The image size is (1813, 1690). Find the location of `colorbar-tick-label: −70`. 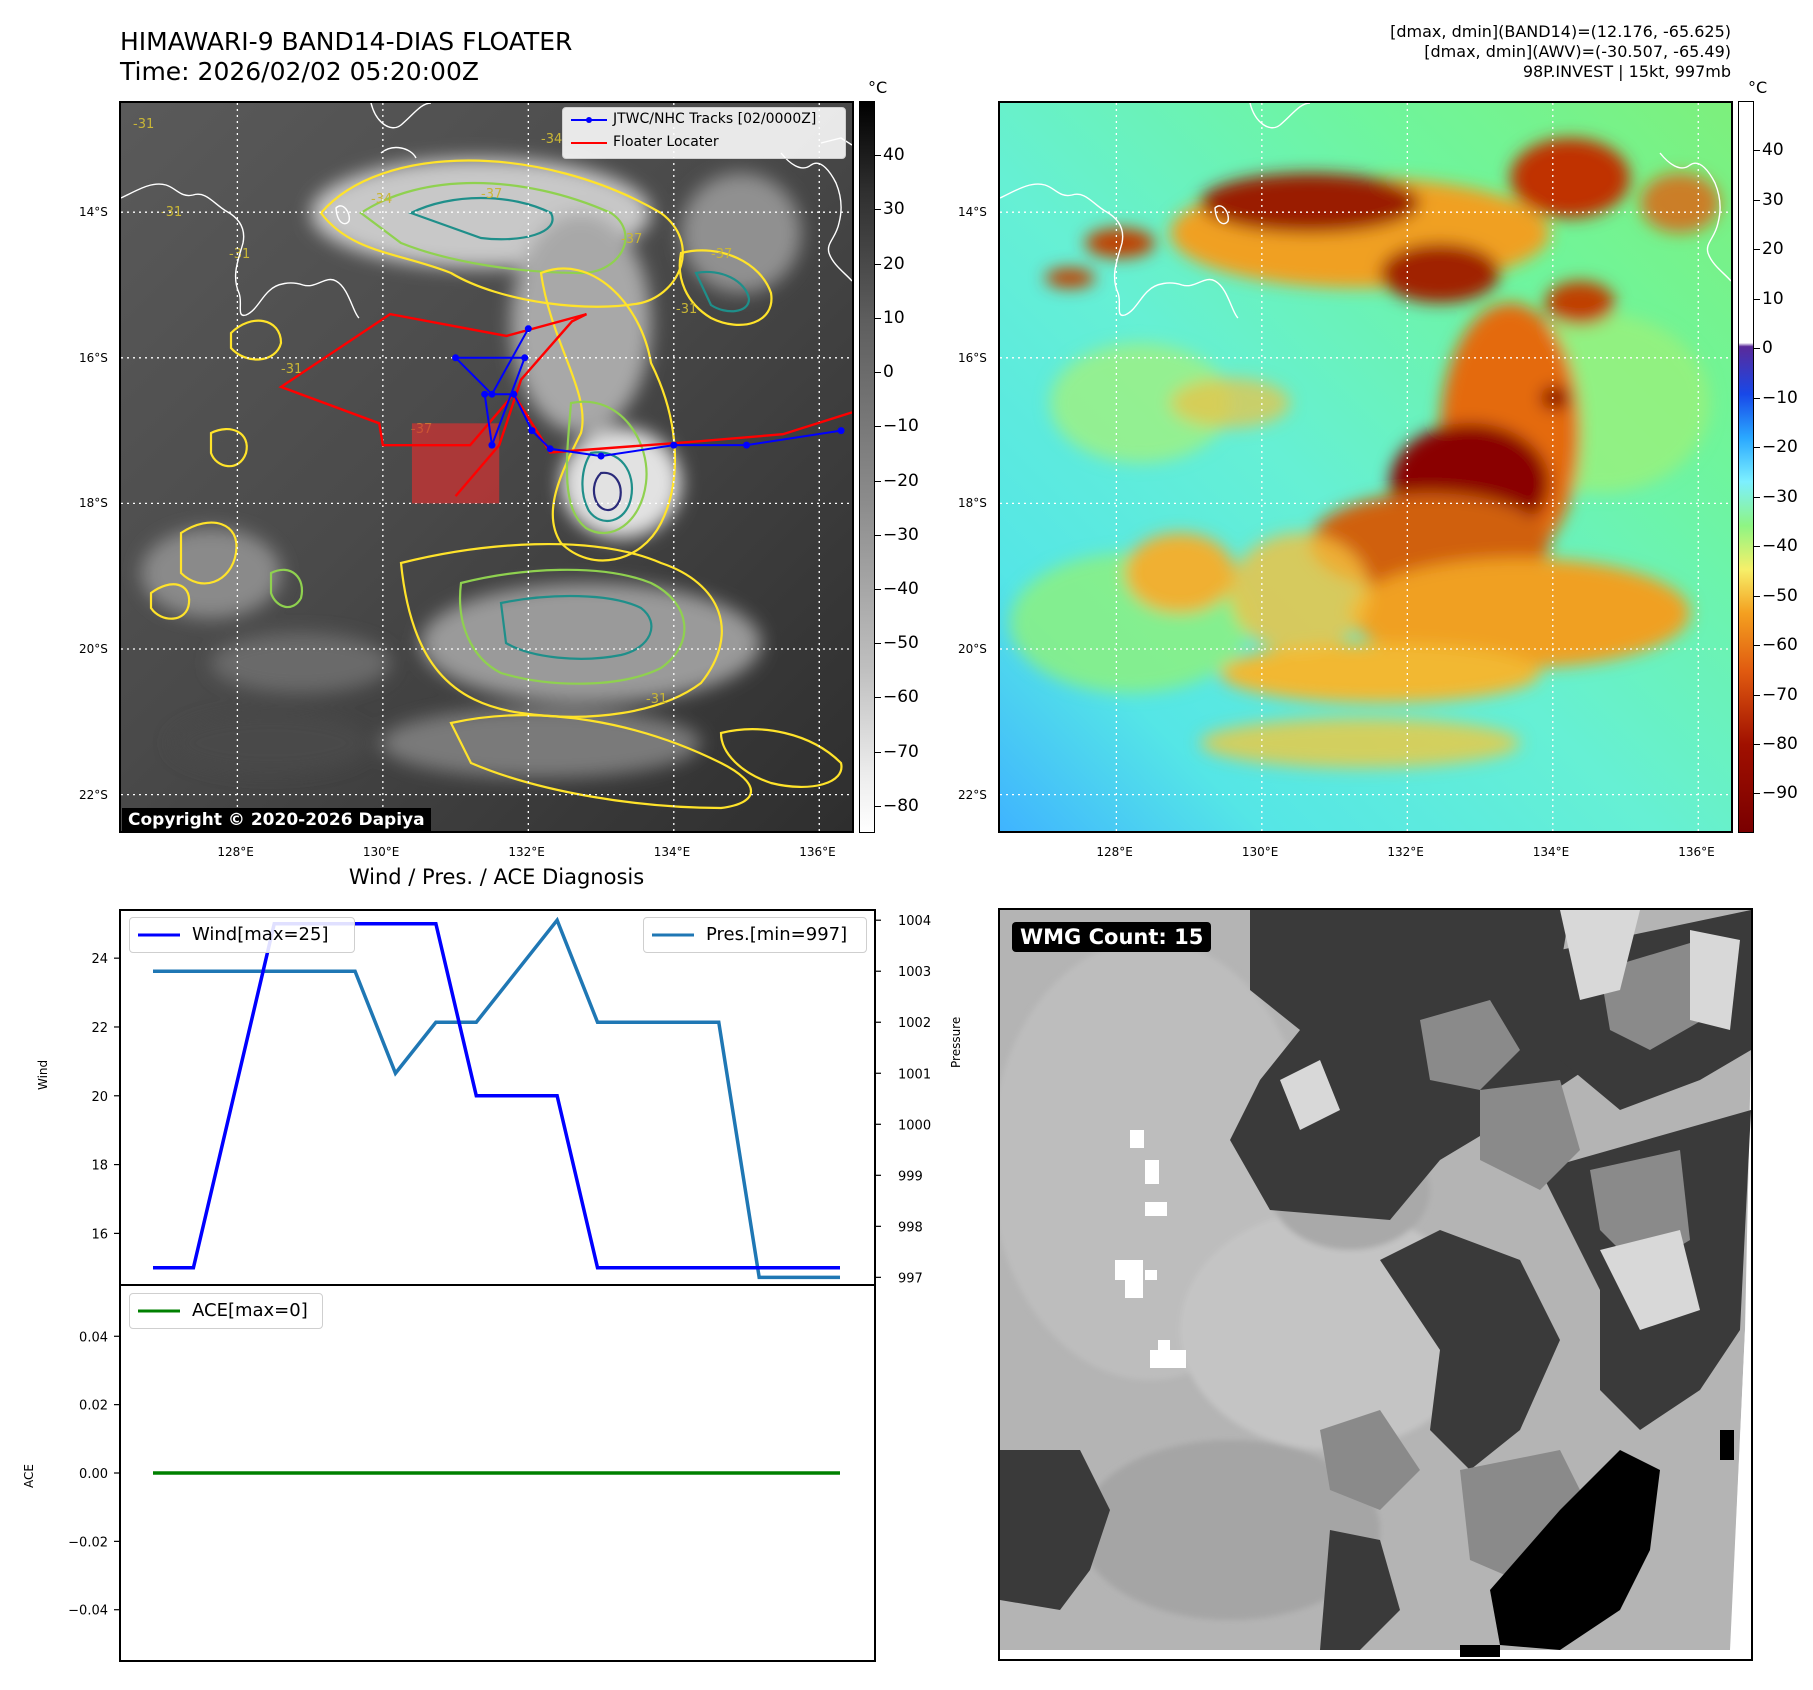

colorbar-tick-label: −70 is located at coordinates (901, 751).